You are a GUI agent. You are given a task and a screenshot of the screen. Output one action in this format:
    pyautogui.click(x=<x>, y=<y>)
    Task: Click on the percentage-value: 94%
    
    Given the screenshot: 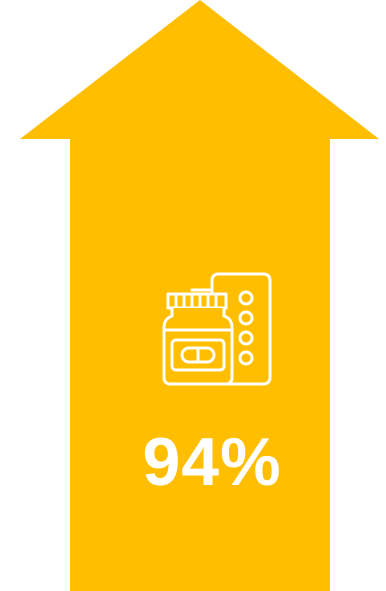 What is the action you would take?
    pyautogui.click(x=212, y=462)
    